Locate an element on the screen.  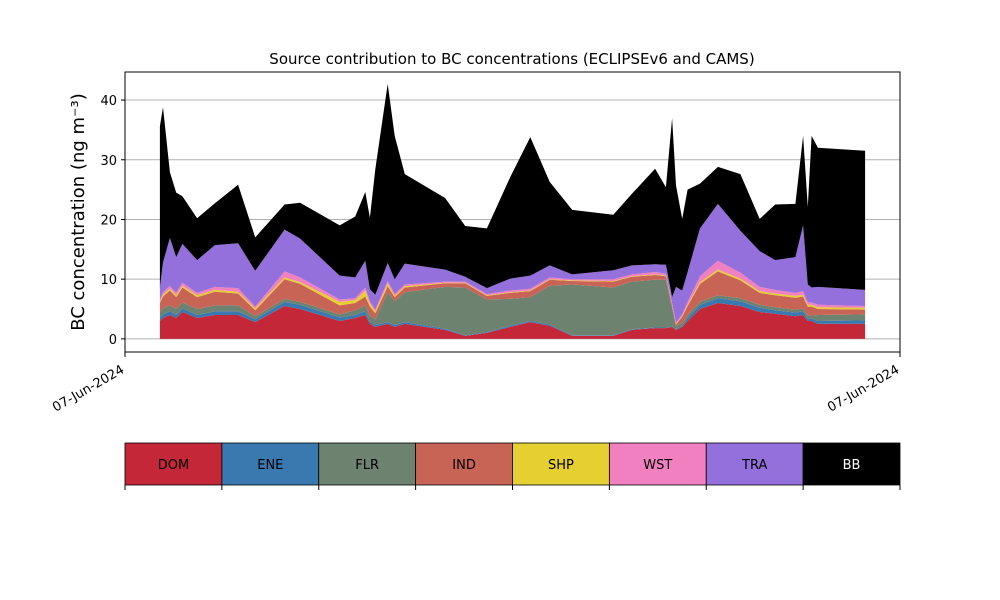
y-tick-label: 40 is located at coordinates (108, 101).